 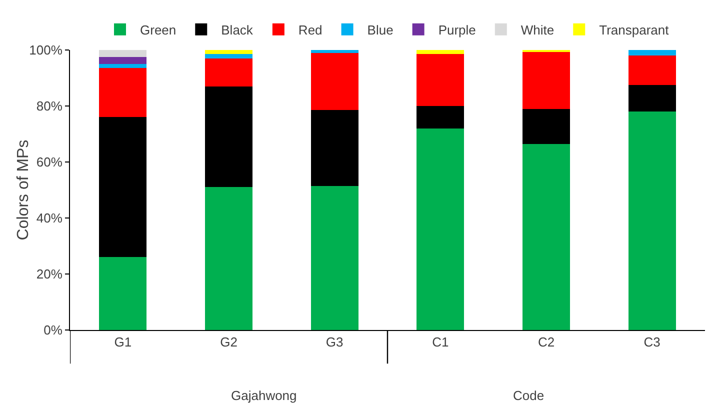 What do you see at coordinates (123, 342) in the screenshot?
I see `x-tick-label: G1` at bounding box center [123, 342].